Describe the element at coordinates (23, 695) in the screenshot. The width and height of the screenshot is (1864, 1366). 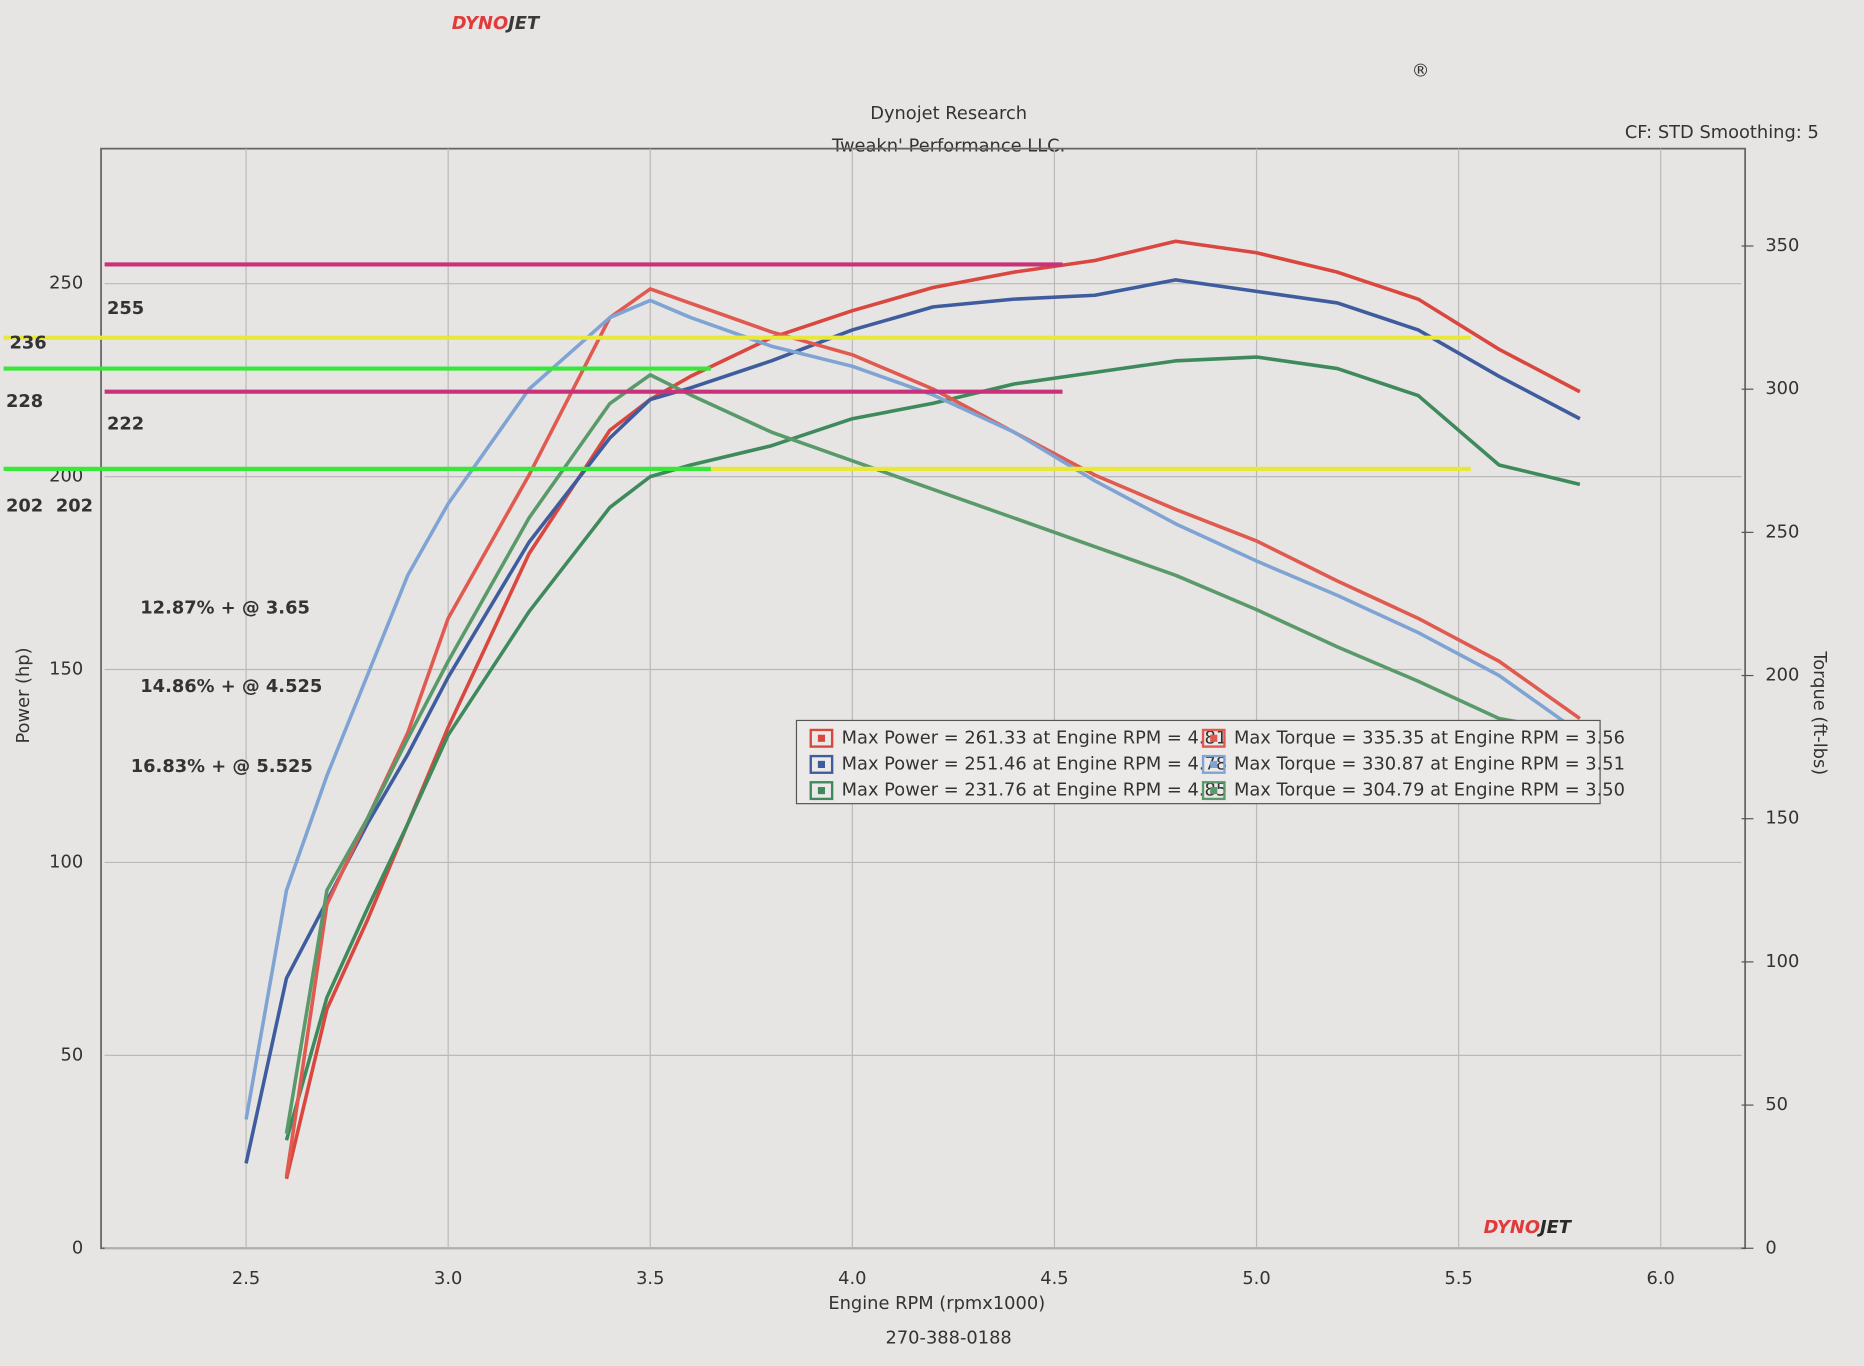
I see `y-axis-label: Power (hp)` at that location.